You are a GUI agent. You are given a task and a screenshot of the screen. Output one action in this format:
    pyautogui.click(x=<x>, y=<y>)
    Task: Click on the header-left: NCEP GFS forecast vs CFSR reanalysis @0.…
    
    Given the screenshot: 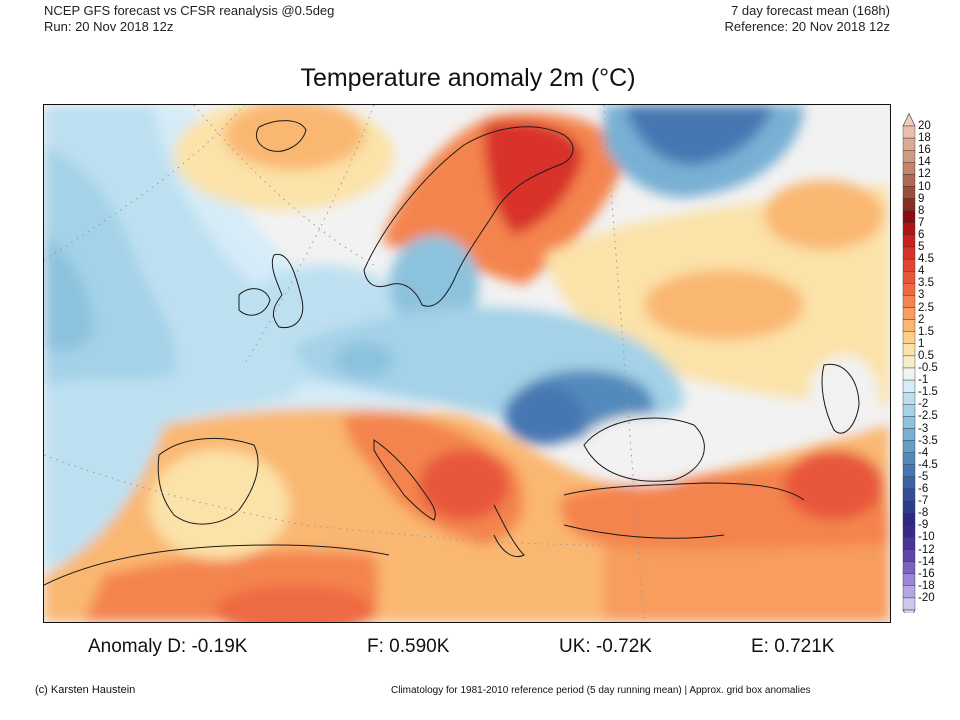 What is the action you would take?
    pyautogui.click(x=189, y=19)
    